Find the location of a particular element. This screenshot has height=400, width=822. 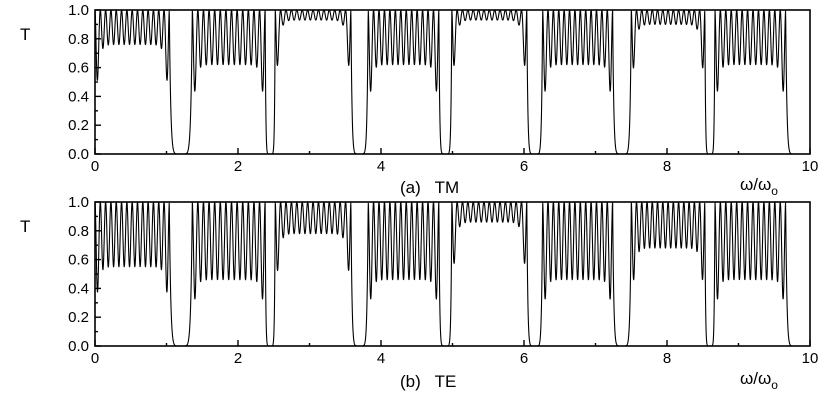

x-ticks-tm: 0 2 4 6 8 10 is located at coordinates (455, 161).